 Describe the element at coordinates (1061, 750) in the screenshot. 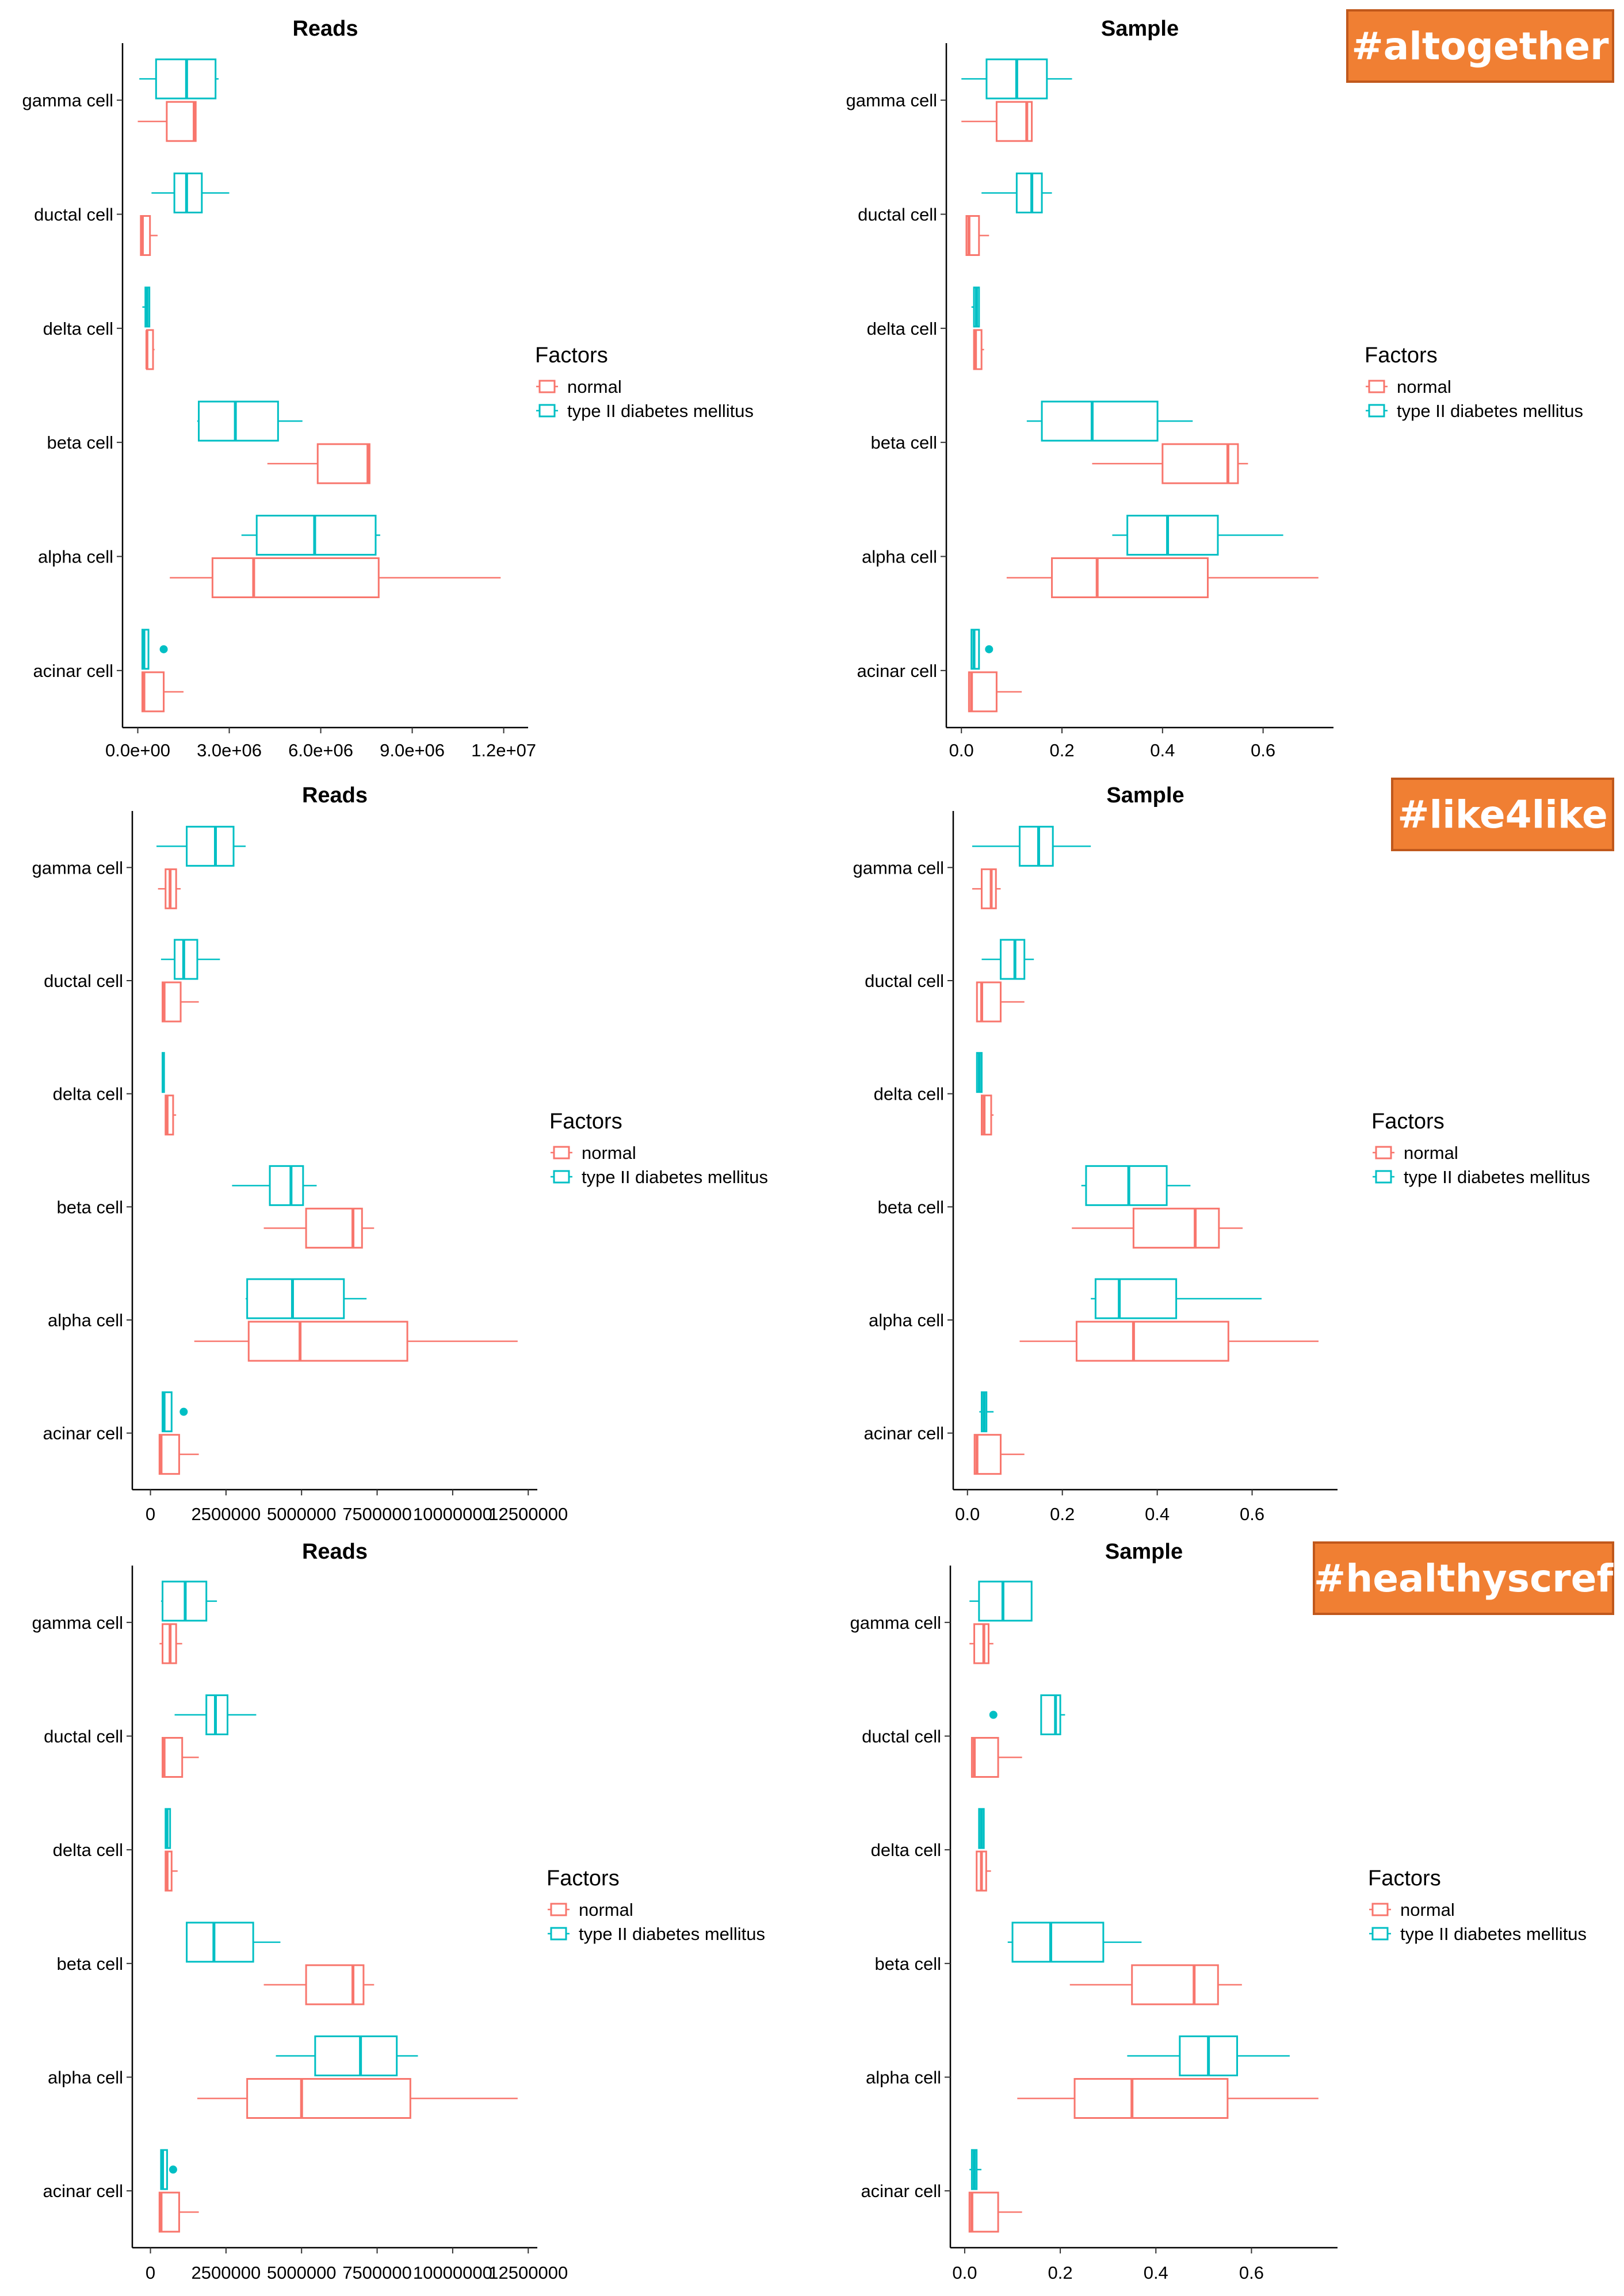

I see `x-tick-label: 0.2` at that location.